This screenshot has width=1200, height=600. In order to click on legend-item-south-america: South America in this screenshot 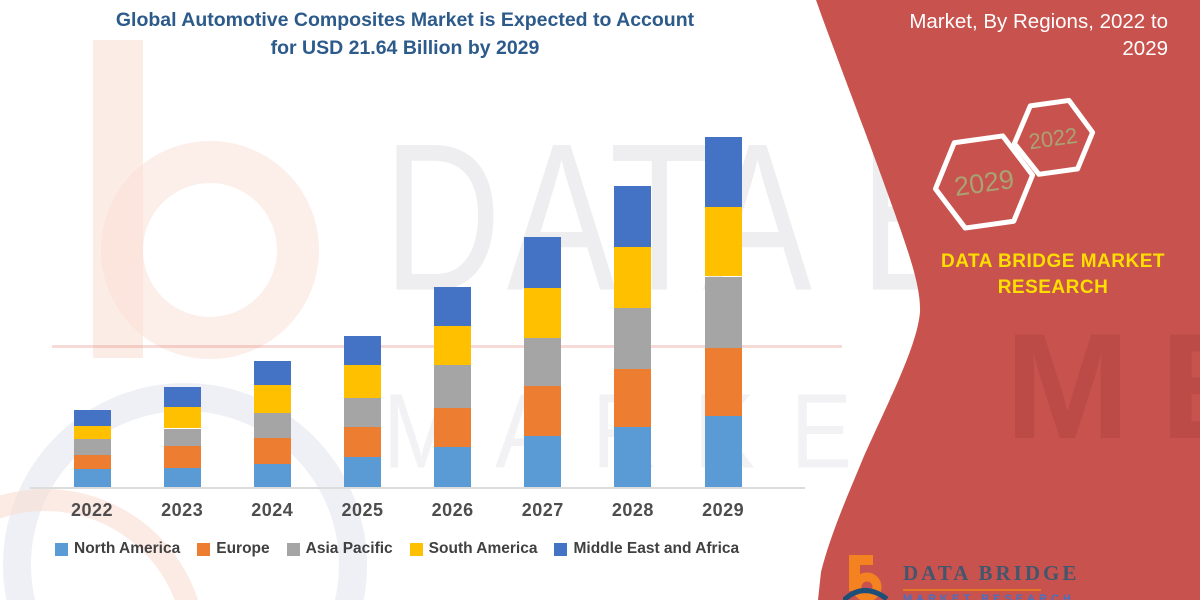, I will do `click(473, 549)`.